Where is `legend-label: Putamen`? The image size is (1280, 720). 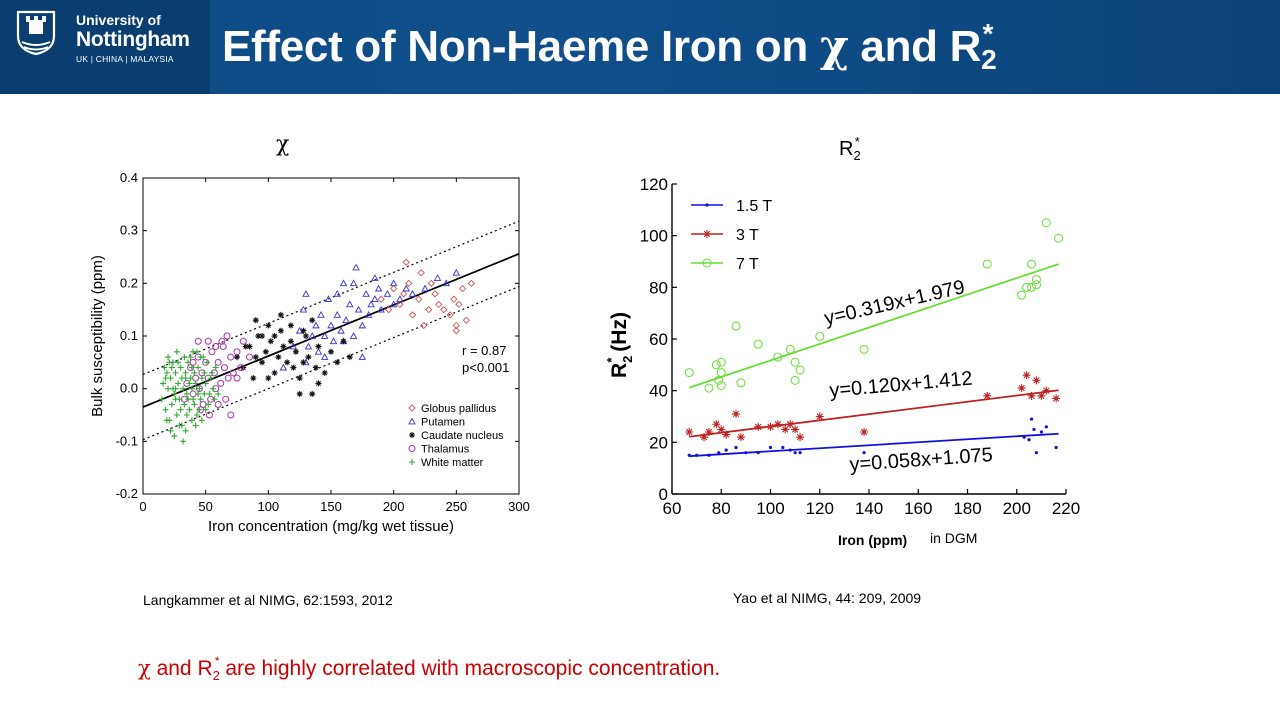 legend-label: Putamen is located at coordinates (443, 423).